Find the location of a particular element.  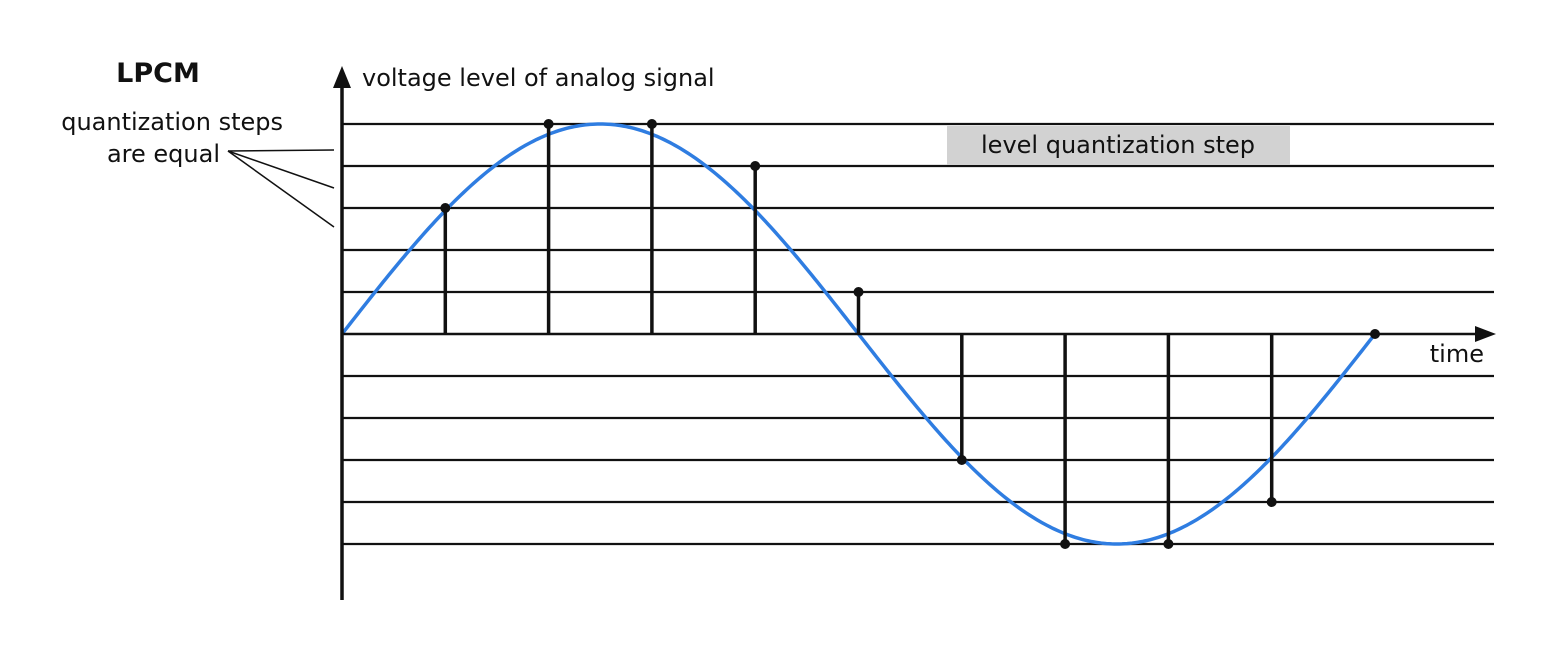

diagram-title: LPCM is located at coordinates (158, 73).